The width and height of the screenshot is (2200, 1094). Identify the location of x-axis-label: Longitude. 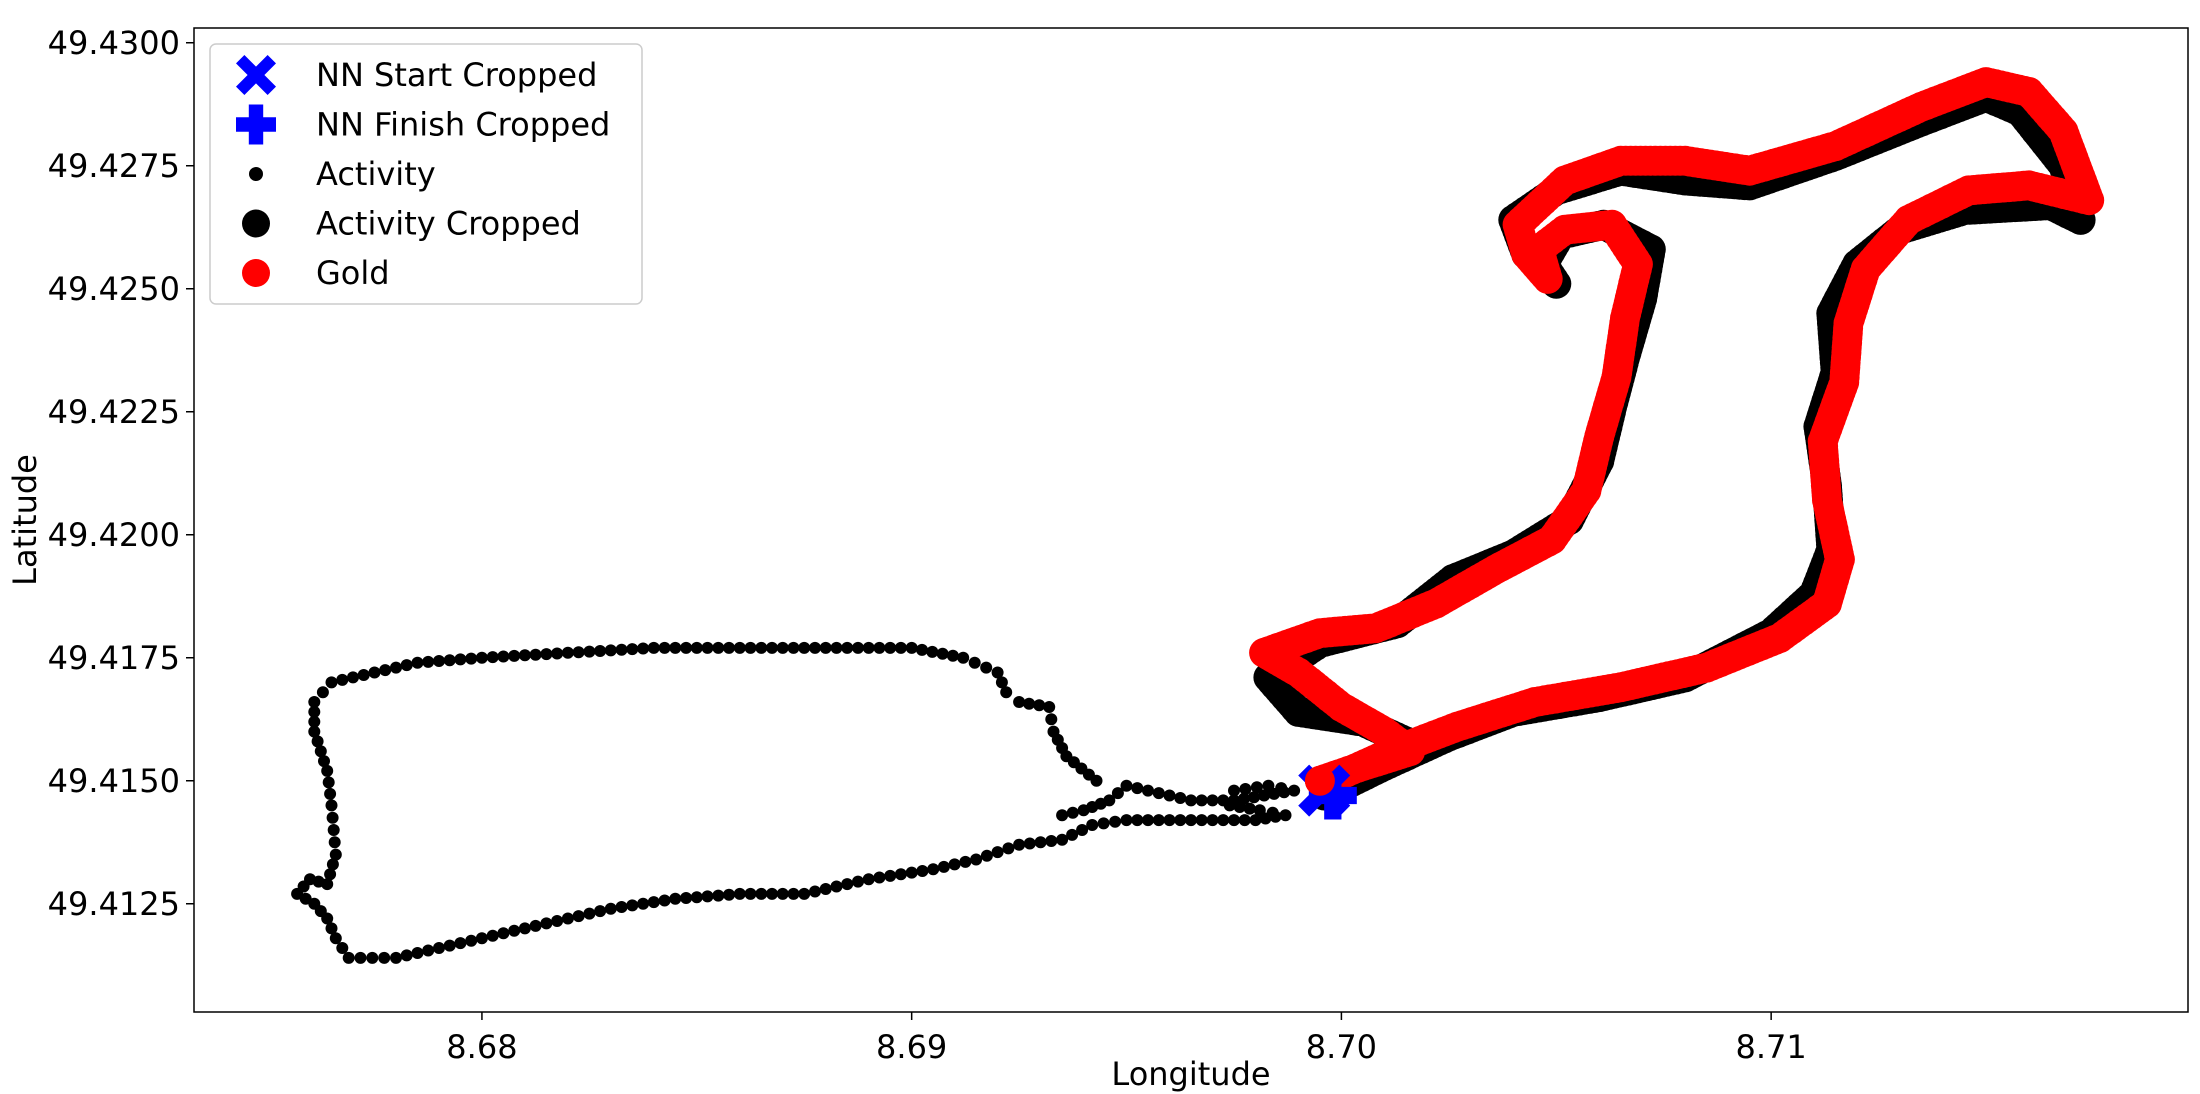
(1190, 1074).